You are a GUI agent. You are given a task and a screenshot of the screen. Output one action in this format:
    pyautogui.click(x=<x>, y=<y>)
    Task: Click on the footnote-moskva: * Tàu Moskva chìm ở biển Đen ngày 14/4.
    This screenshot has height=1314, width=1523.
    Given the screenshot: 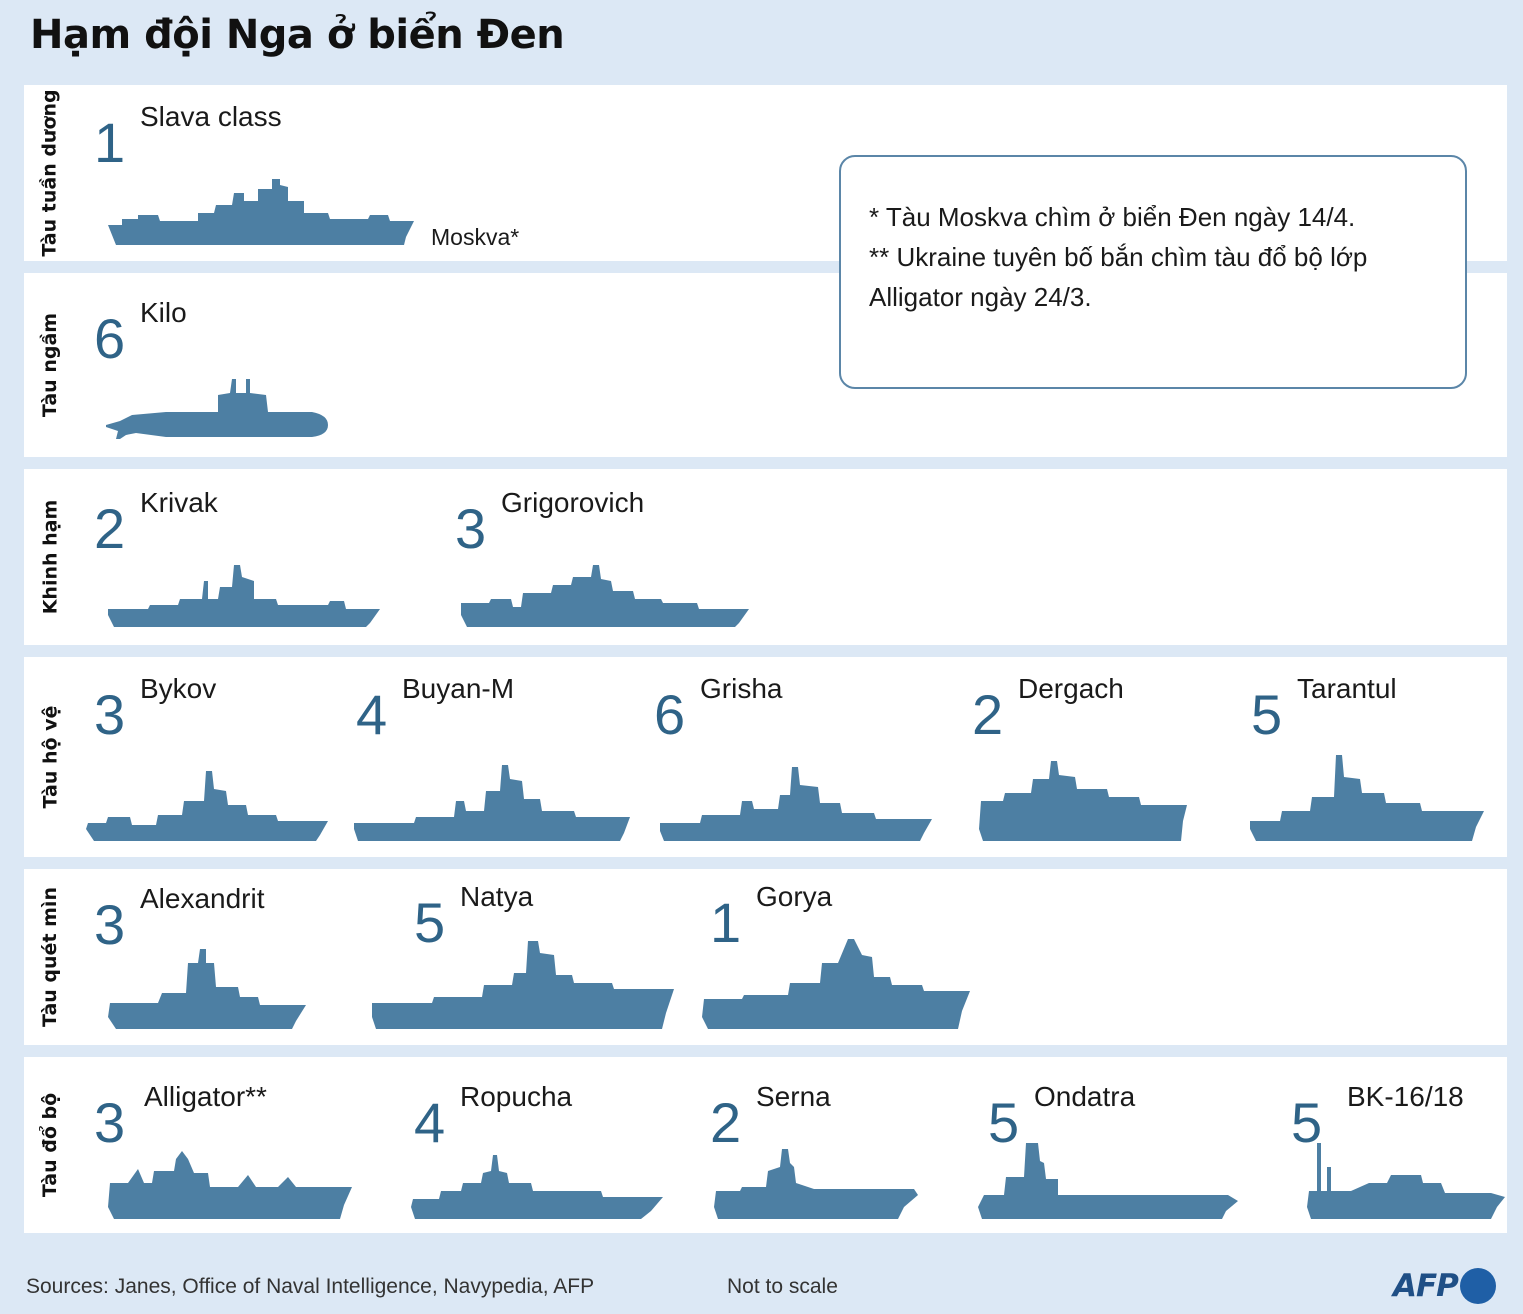 What is the action you would take?
    pyautogui.click(x=1112, y=217)
    